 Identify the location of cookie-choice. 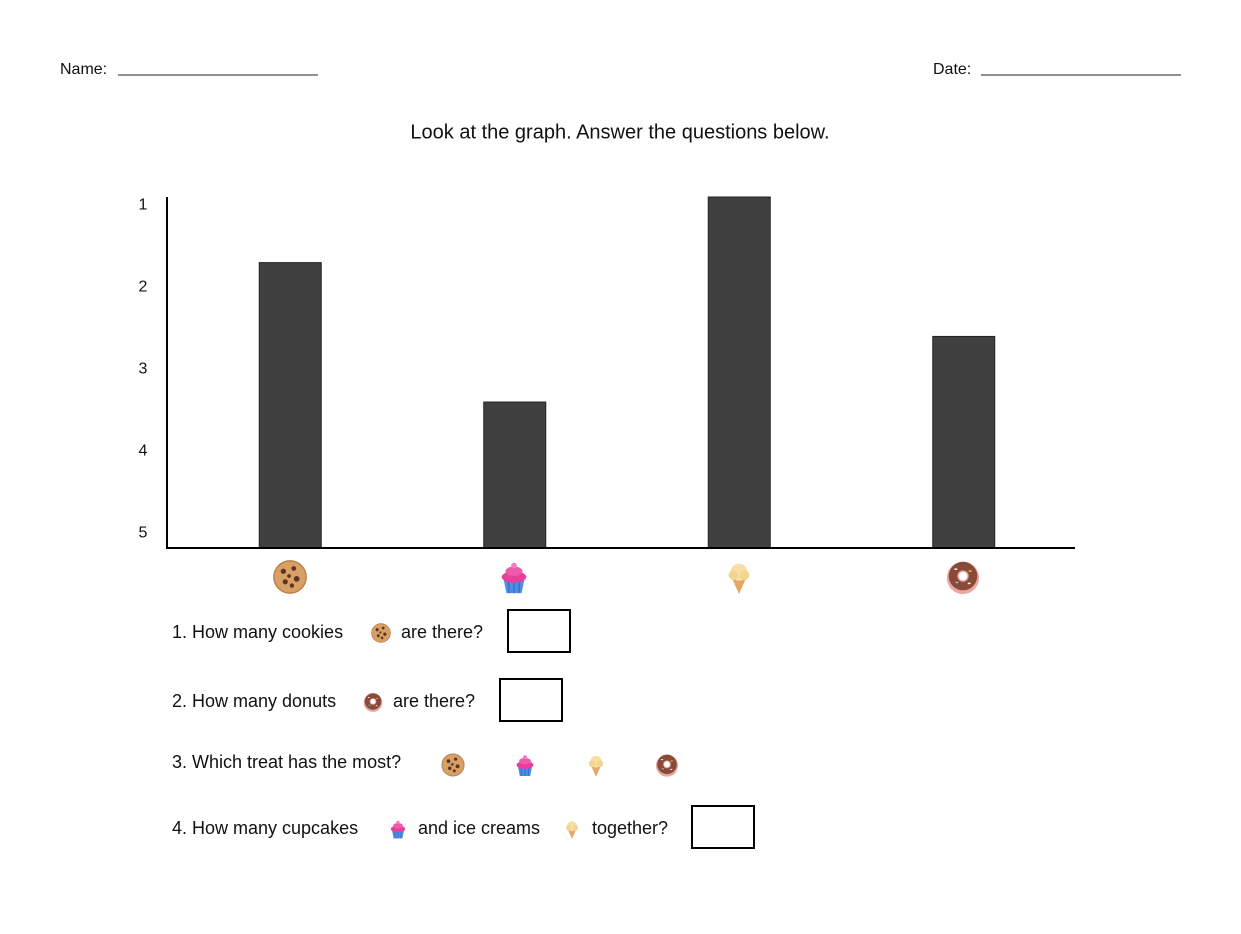
(453, 765).